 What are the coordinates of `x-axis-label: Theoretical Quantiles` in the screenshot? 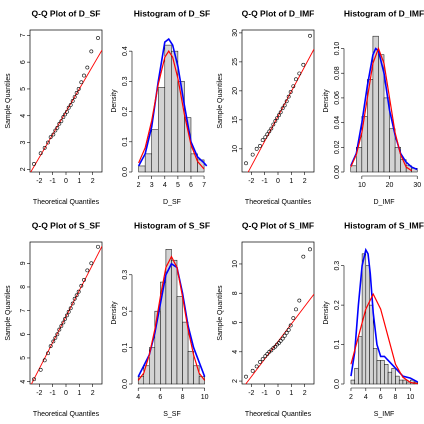 It's located at (278, 414).